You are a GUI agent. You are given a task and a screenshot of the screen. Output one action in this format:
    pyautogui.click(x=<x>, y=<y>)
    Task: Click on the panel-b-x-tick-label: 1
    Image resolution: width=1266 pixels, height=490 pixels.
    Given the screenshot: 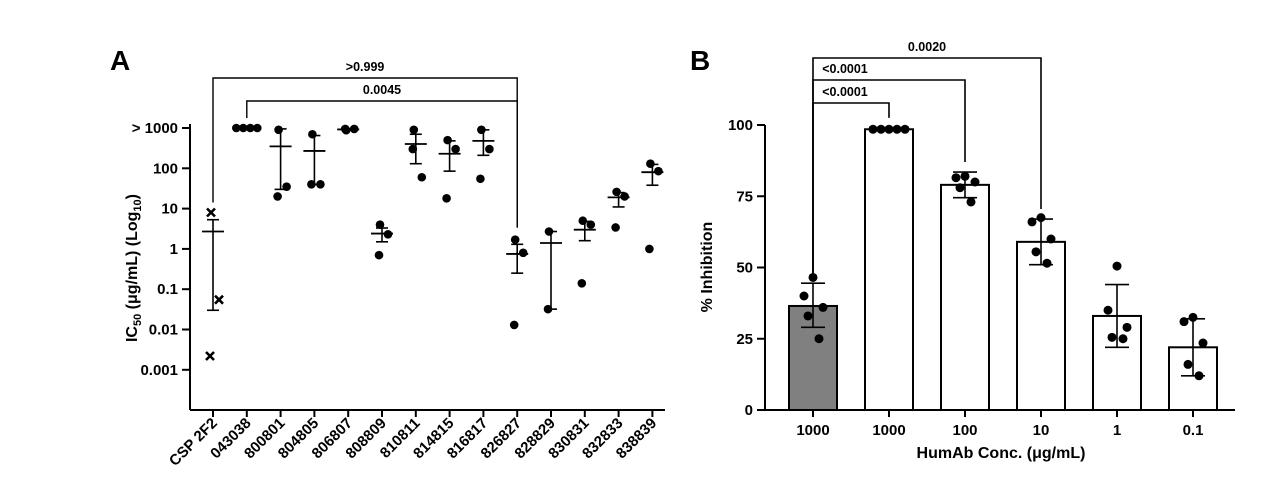 What is the action you would take?
    pyautogui.click(x=1117, y=430)
    